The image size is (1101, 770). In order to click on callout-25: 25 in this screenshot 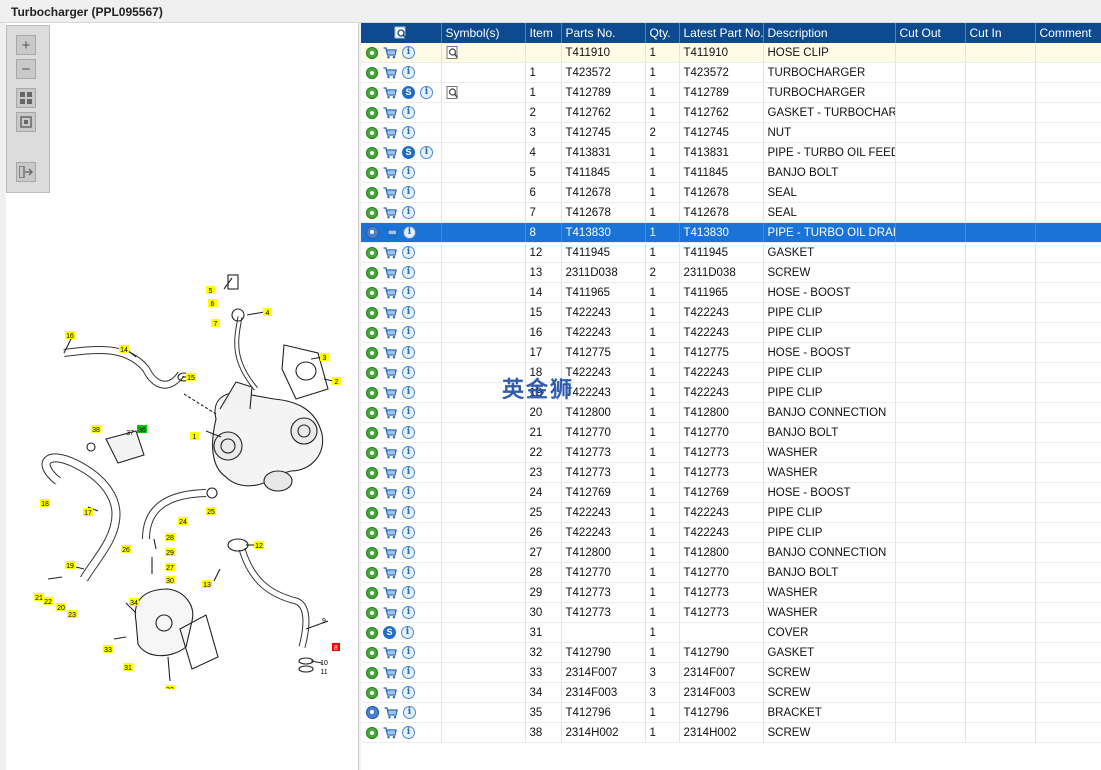, I will do `click(211, 511)`.